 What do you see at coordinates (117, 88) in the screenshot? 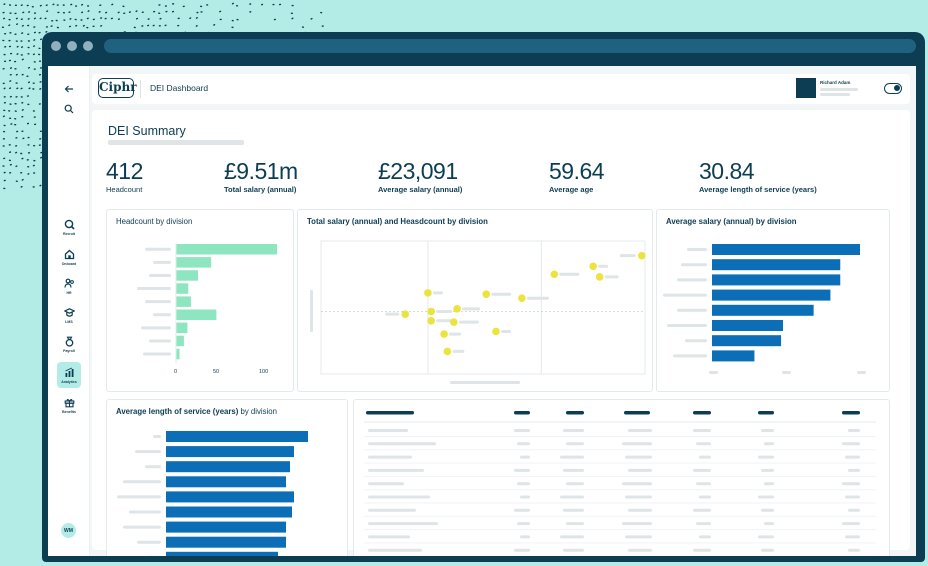
I see `ciphr-logo: Ciphr` at bounding box center [117, 88].